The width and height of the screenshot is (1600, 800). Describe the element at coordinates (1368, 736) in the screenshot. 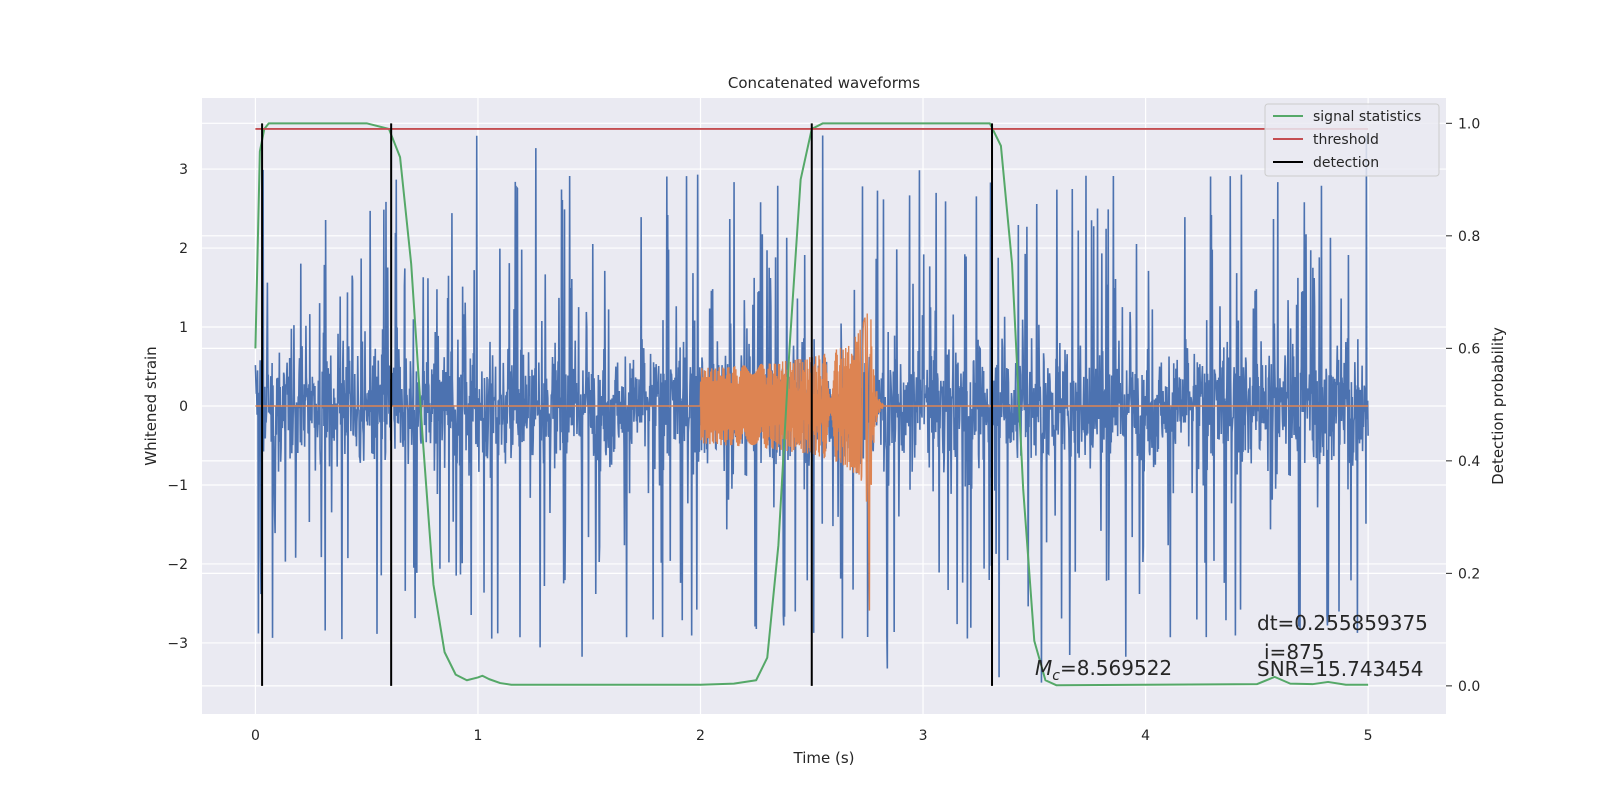

I see `x-tick-label: 5` at that location.